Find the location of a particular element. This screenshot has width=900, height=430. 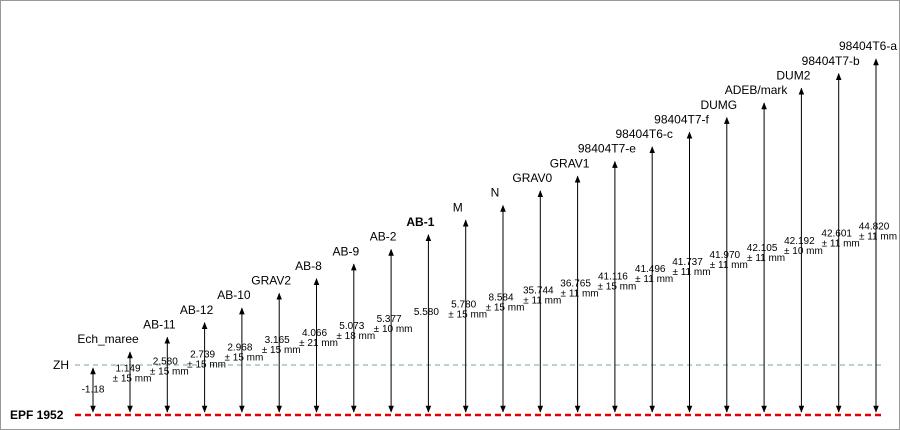

point-value: 3.165 is located at coordinates (277, 340).